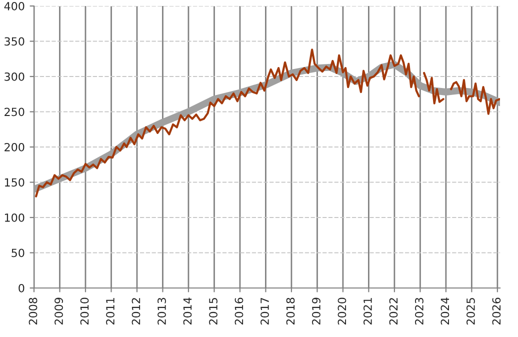  Describe the element at coordinates (14, 147) in the screenshot. I see `y-tick-label: 200` at that location.